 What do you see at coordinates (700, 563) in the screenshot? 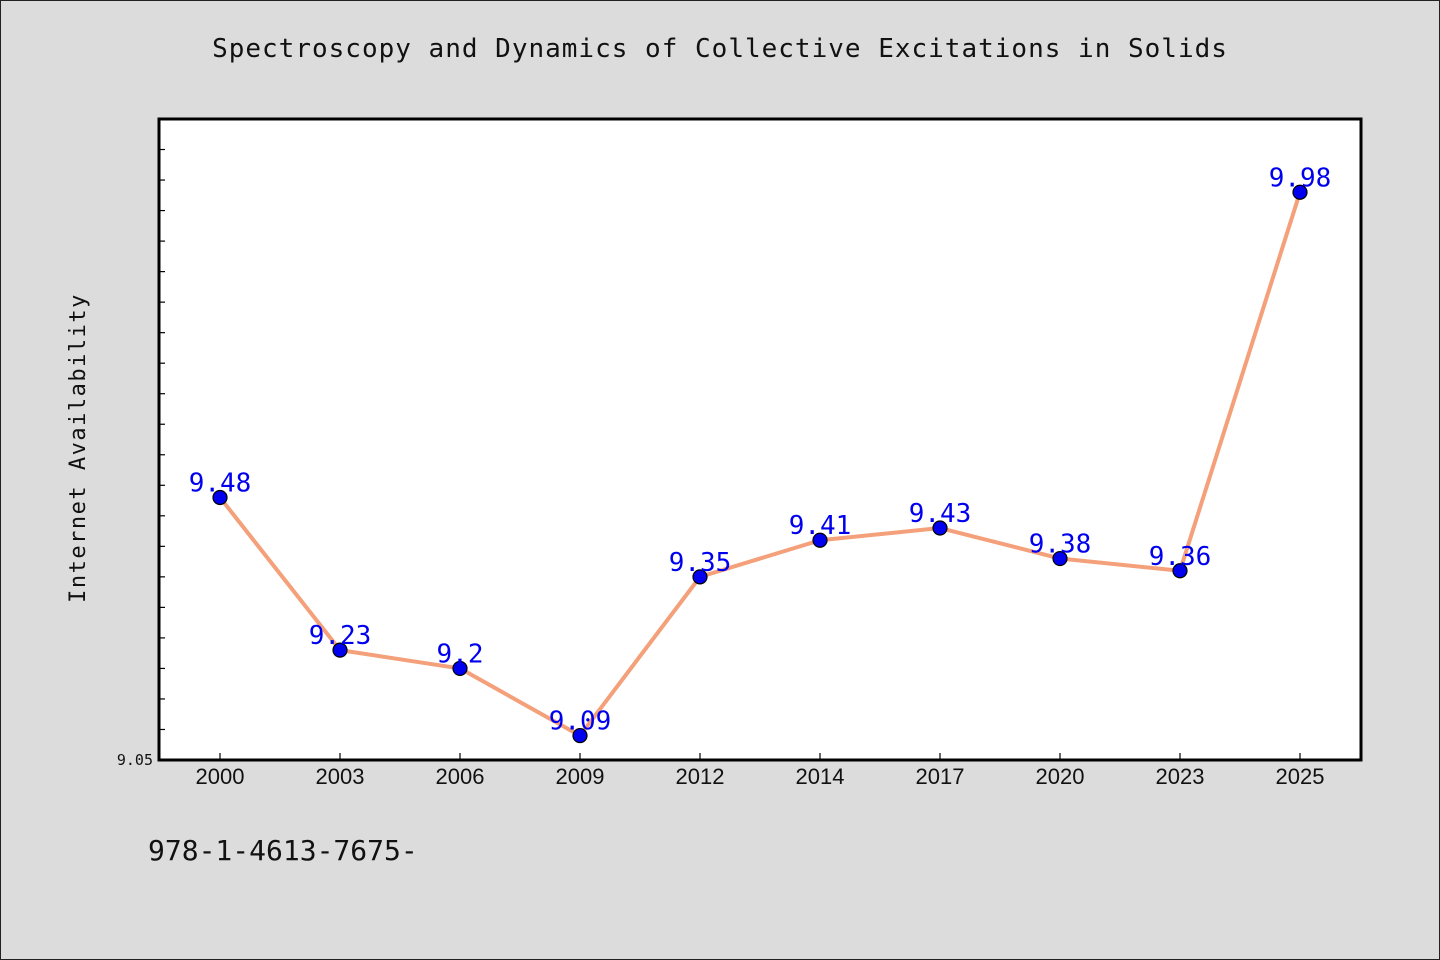
I see `data-label: 9.35` at bounding box center [700, 563].